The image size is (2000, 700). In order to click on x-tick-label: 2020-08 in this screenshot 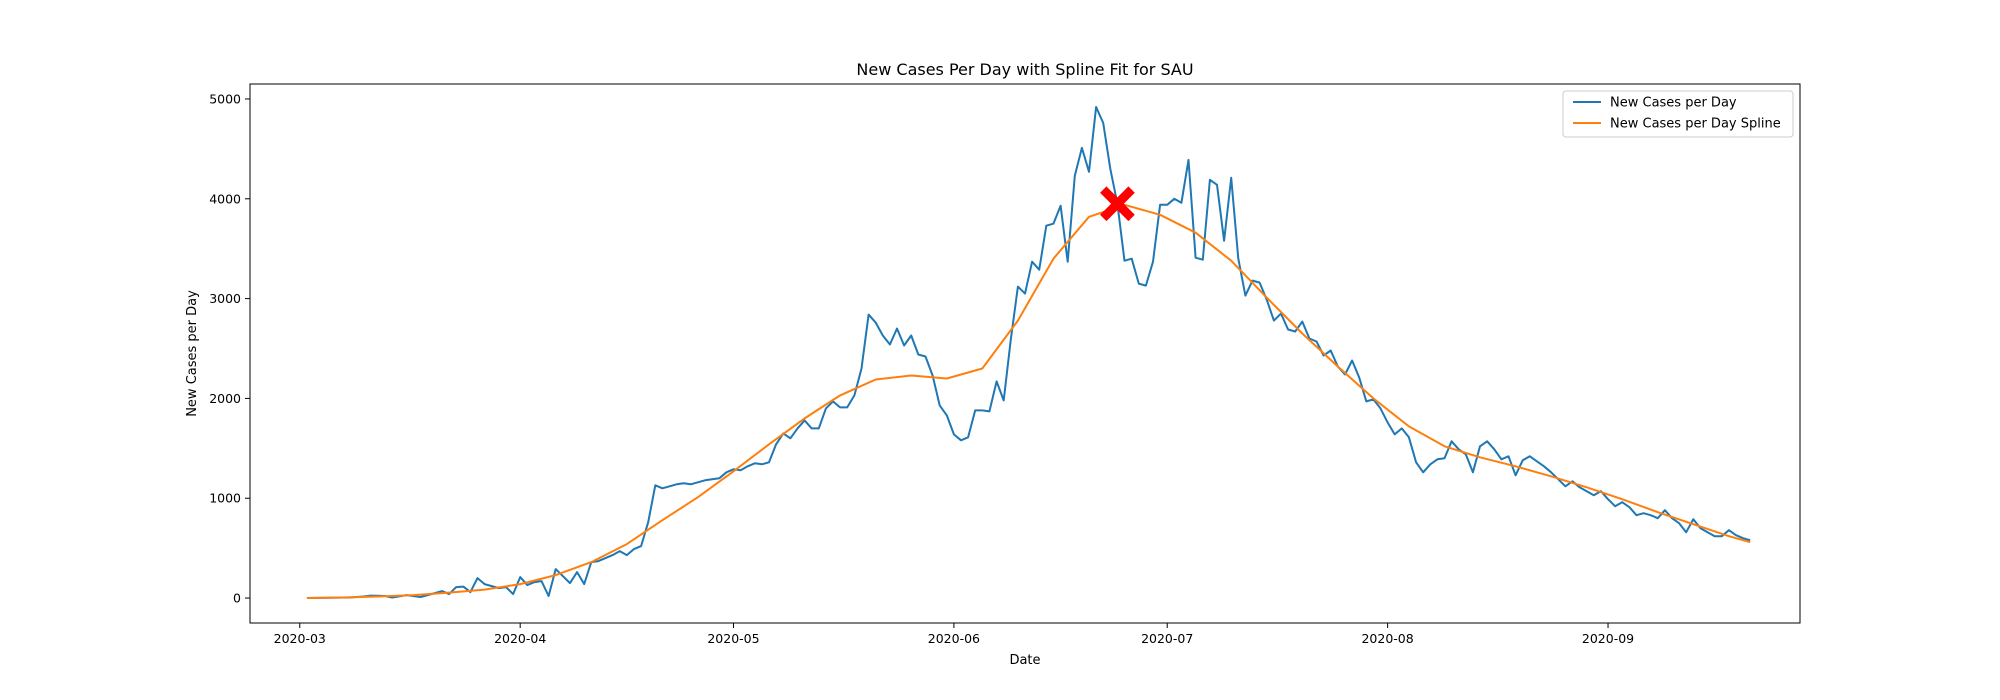, I will do `click(1387, 638)`.